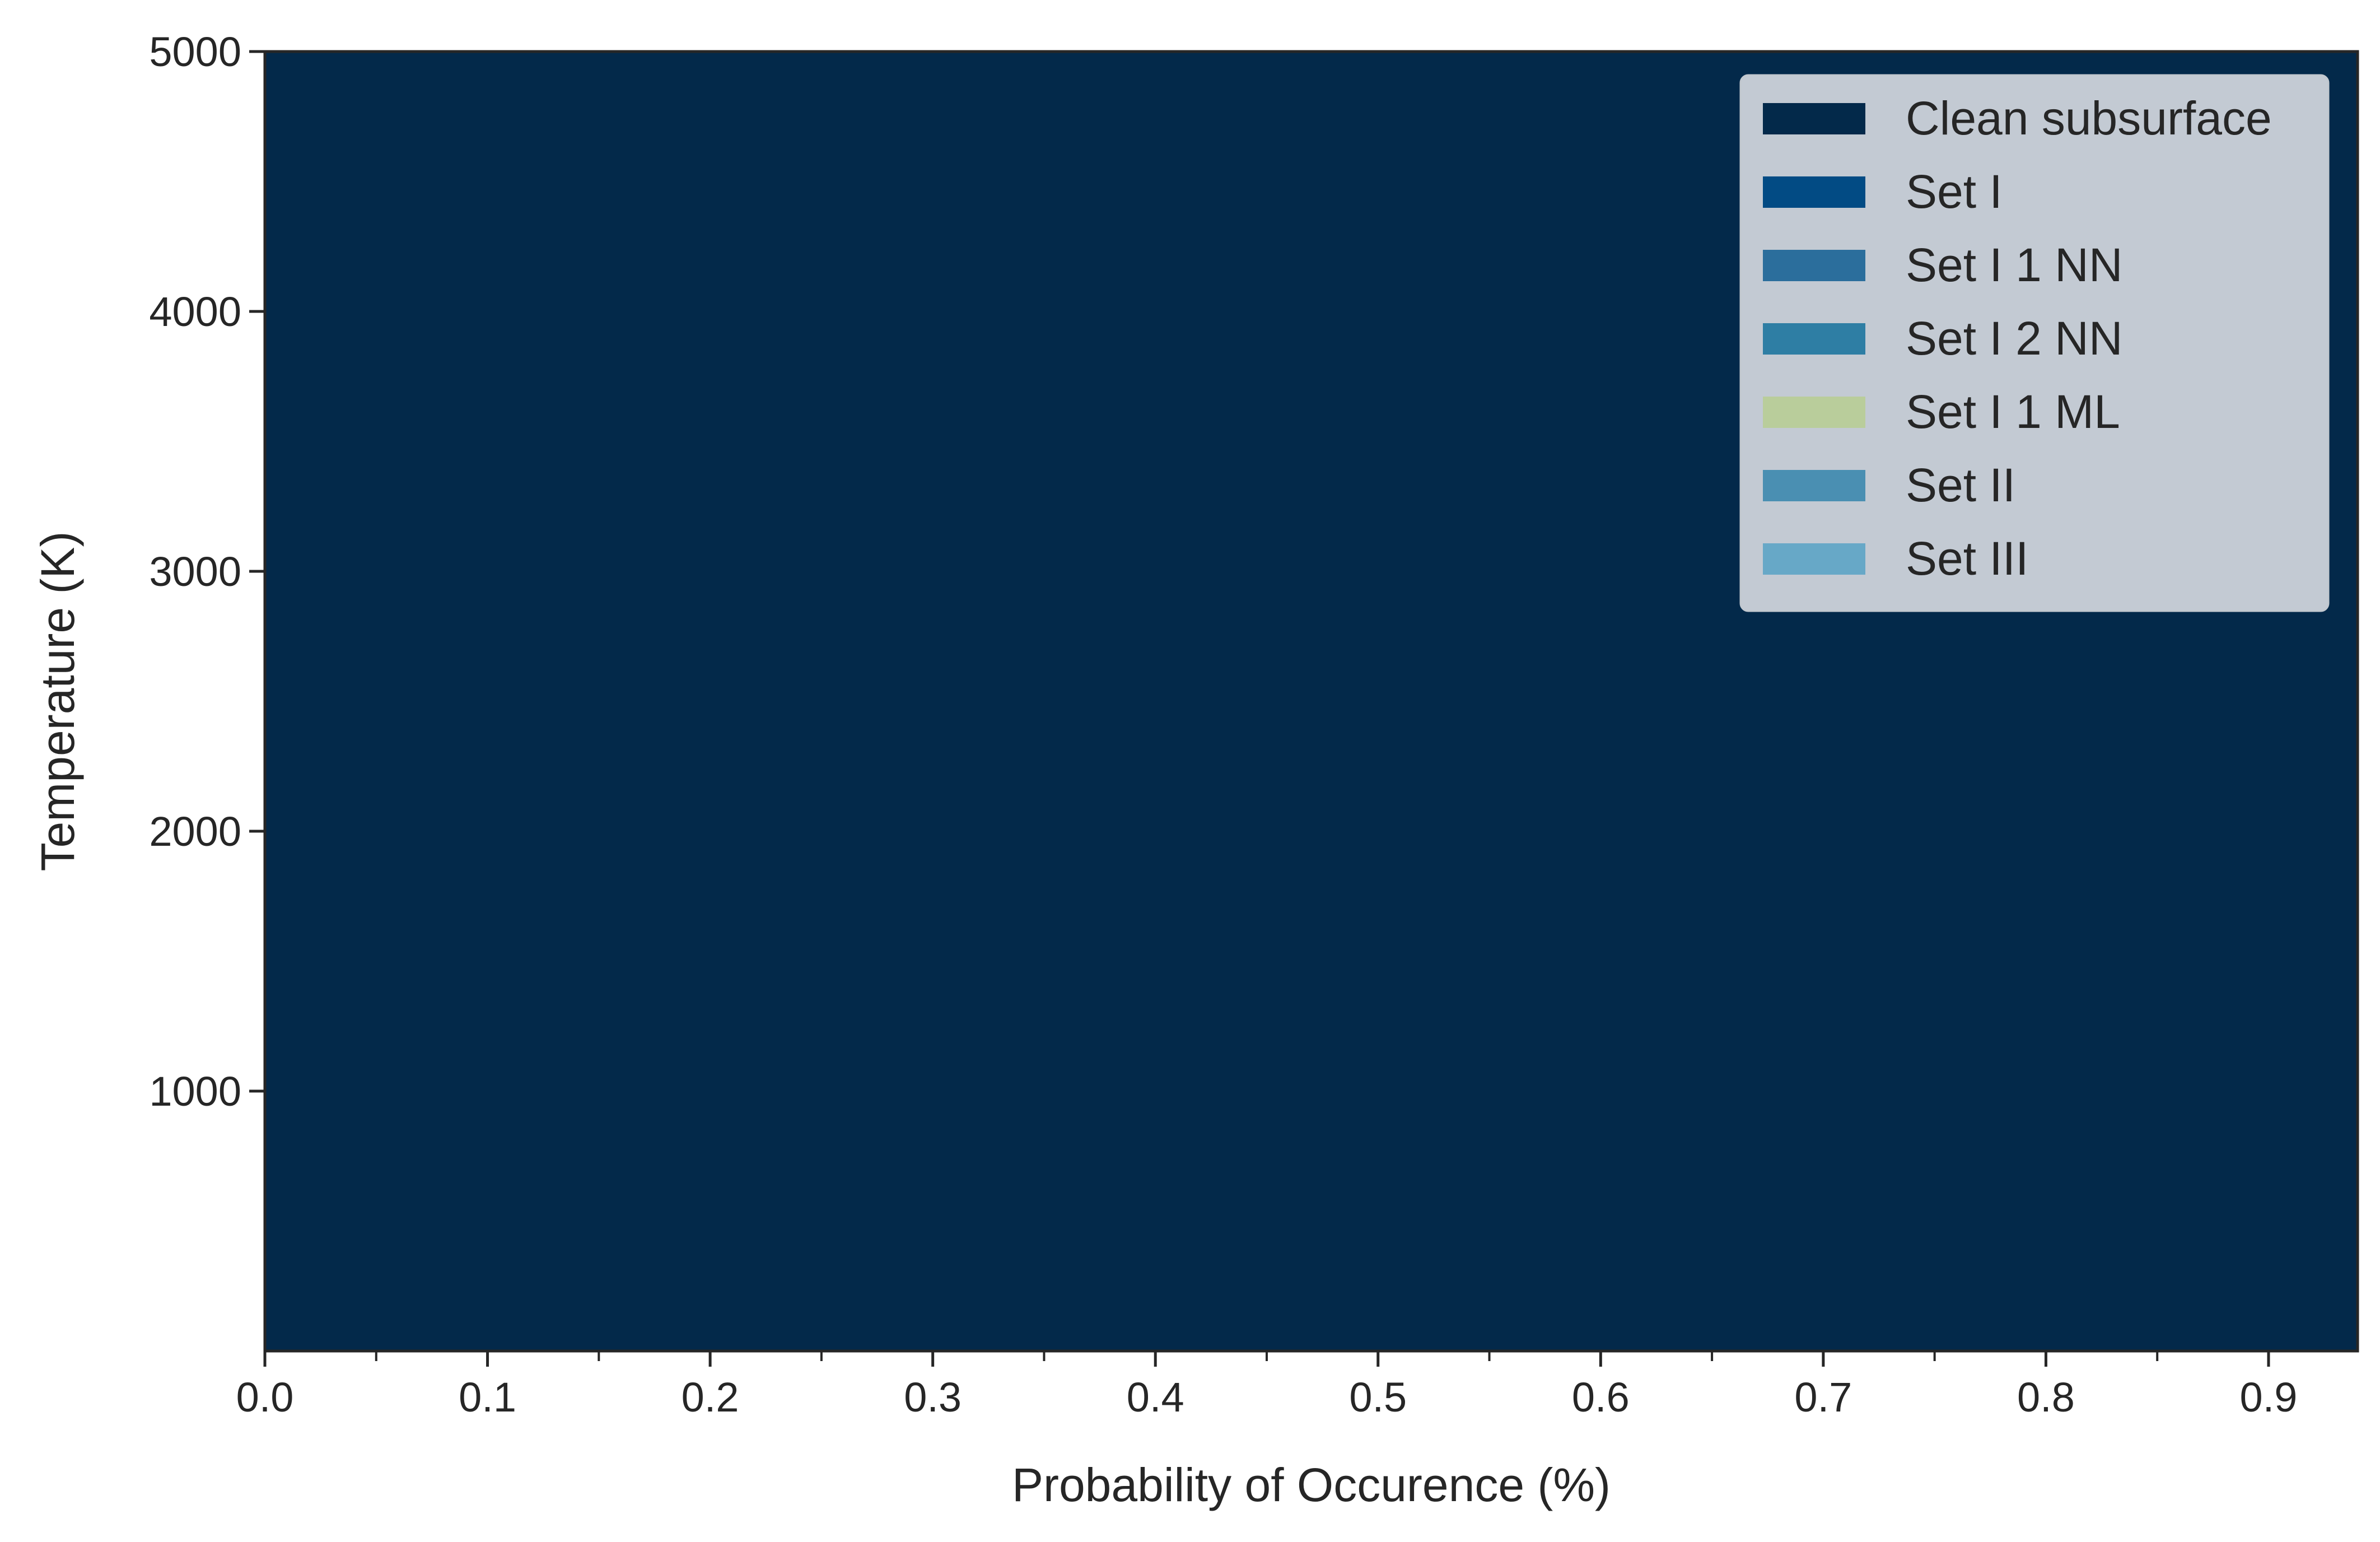 This screenshot has width=2380, height=1542. What do you see at coordinates (195, 571) in the screenshot?
I see `y-tick-label: 3000` at bounding box center [195, 571].